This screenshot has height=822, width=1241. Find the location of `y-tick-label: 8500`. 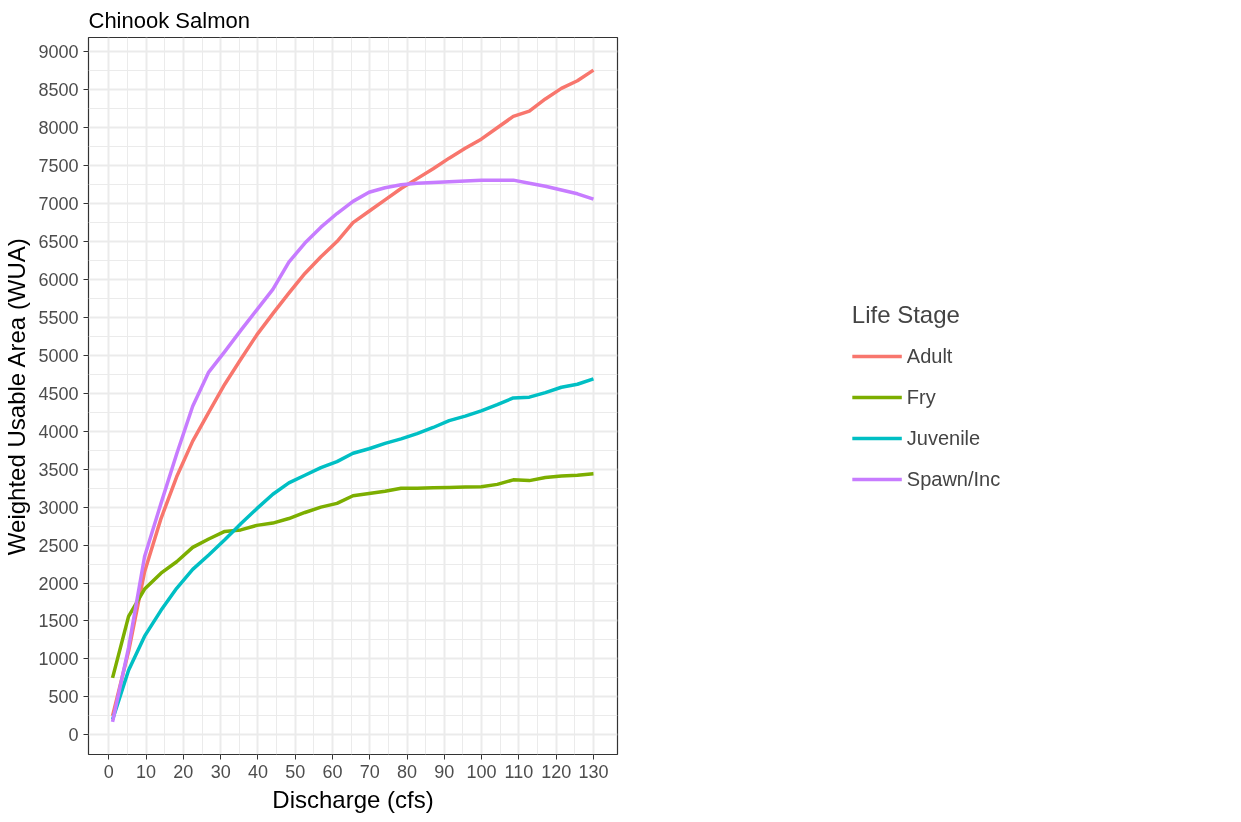

y-tick-label: 8500 is located at coordinates (58, 90).